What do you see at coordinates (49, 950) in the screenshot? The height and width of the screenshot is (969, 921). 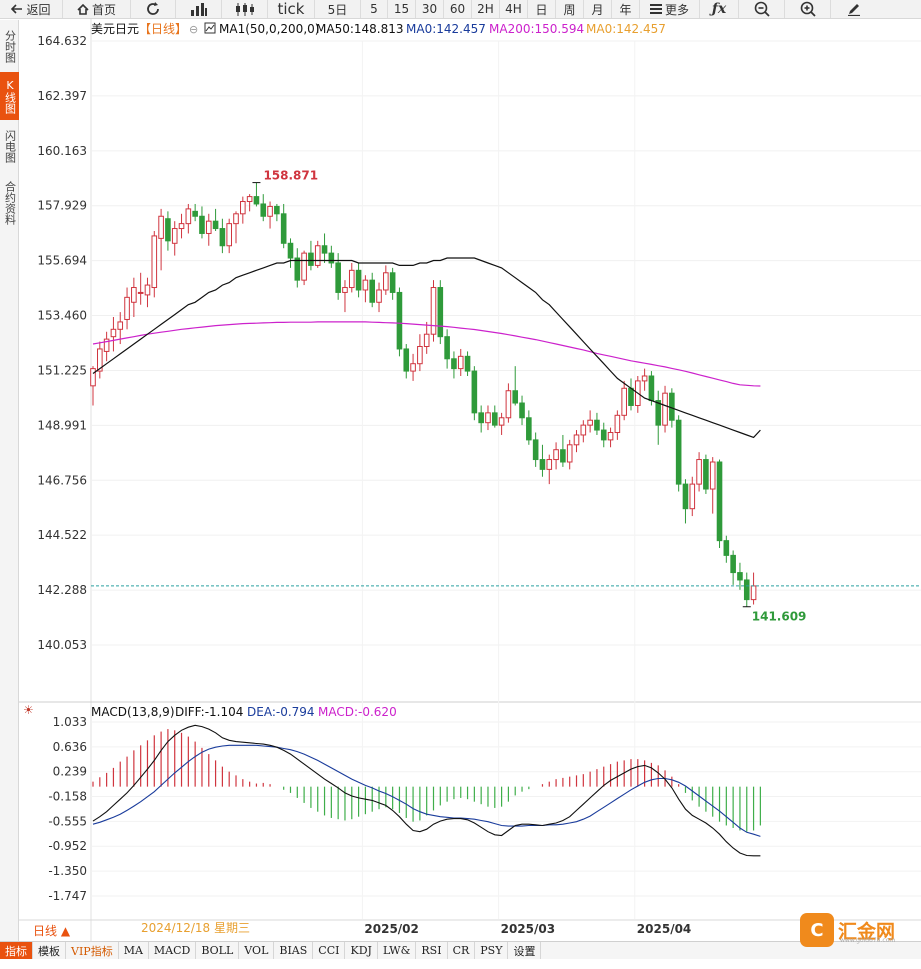 I see `tab-templates: 模板` at bounding box center [49, 950].